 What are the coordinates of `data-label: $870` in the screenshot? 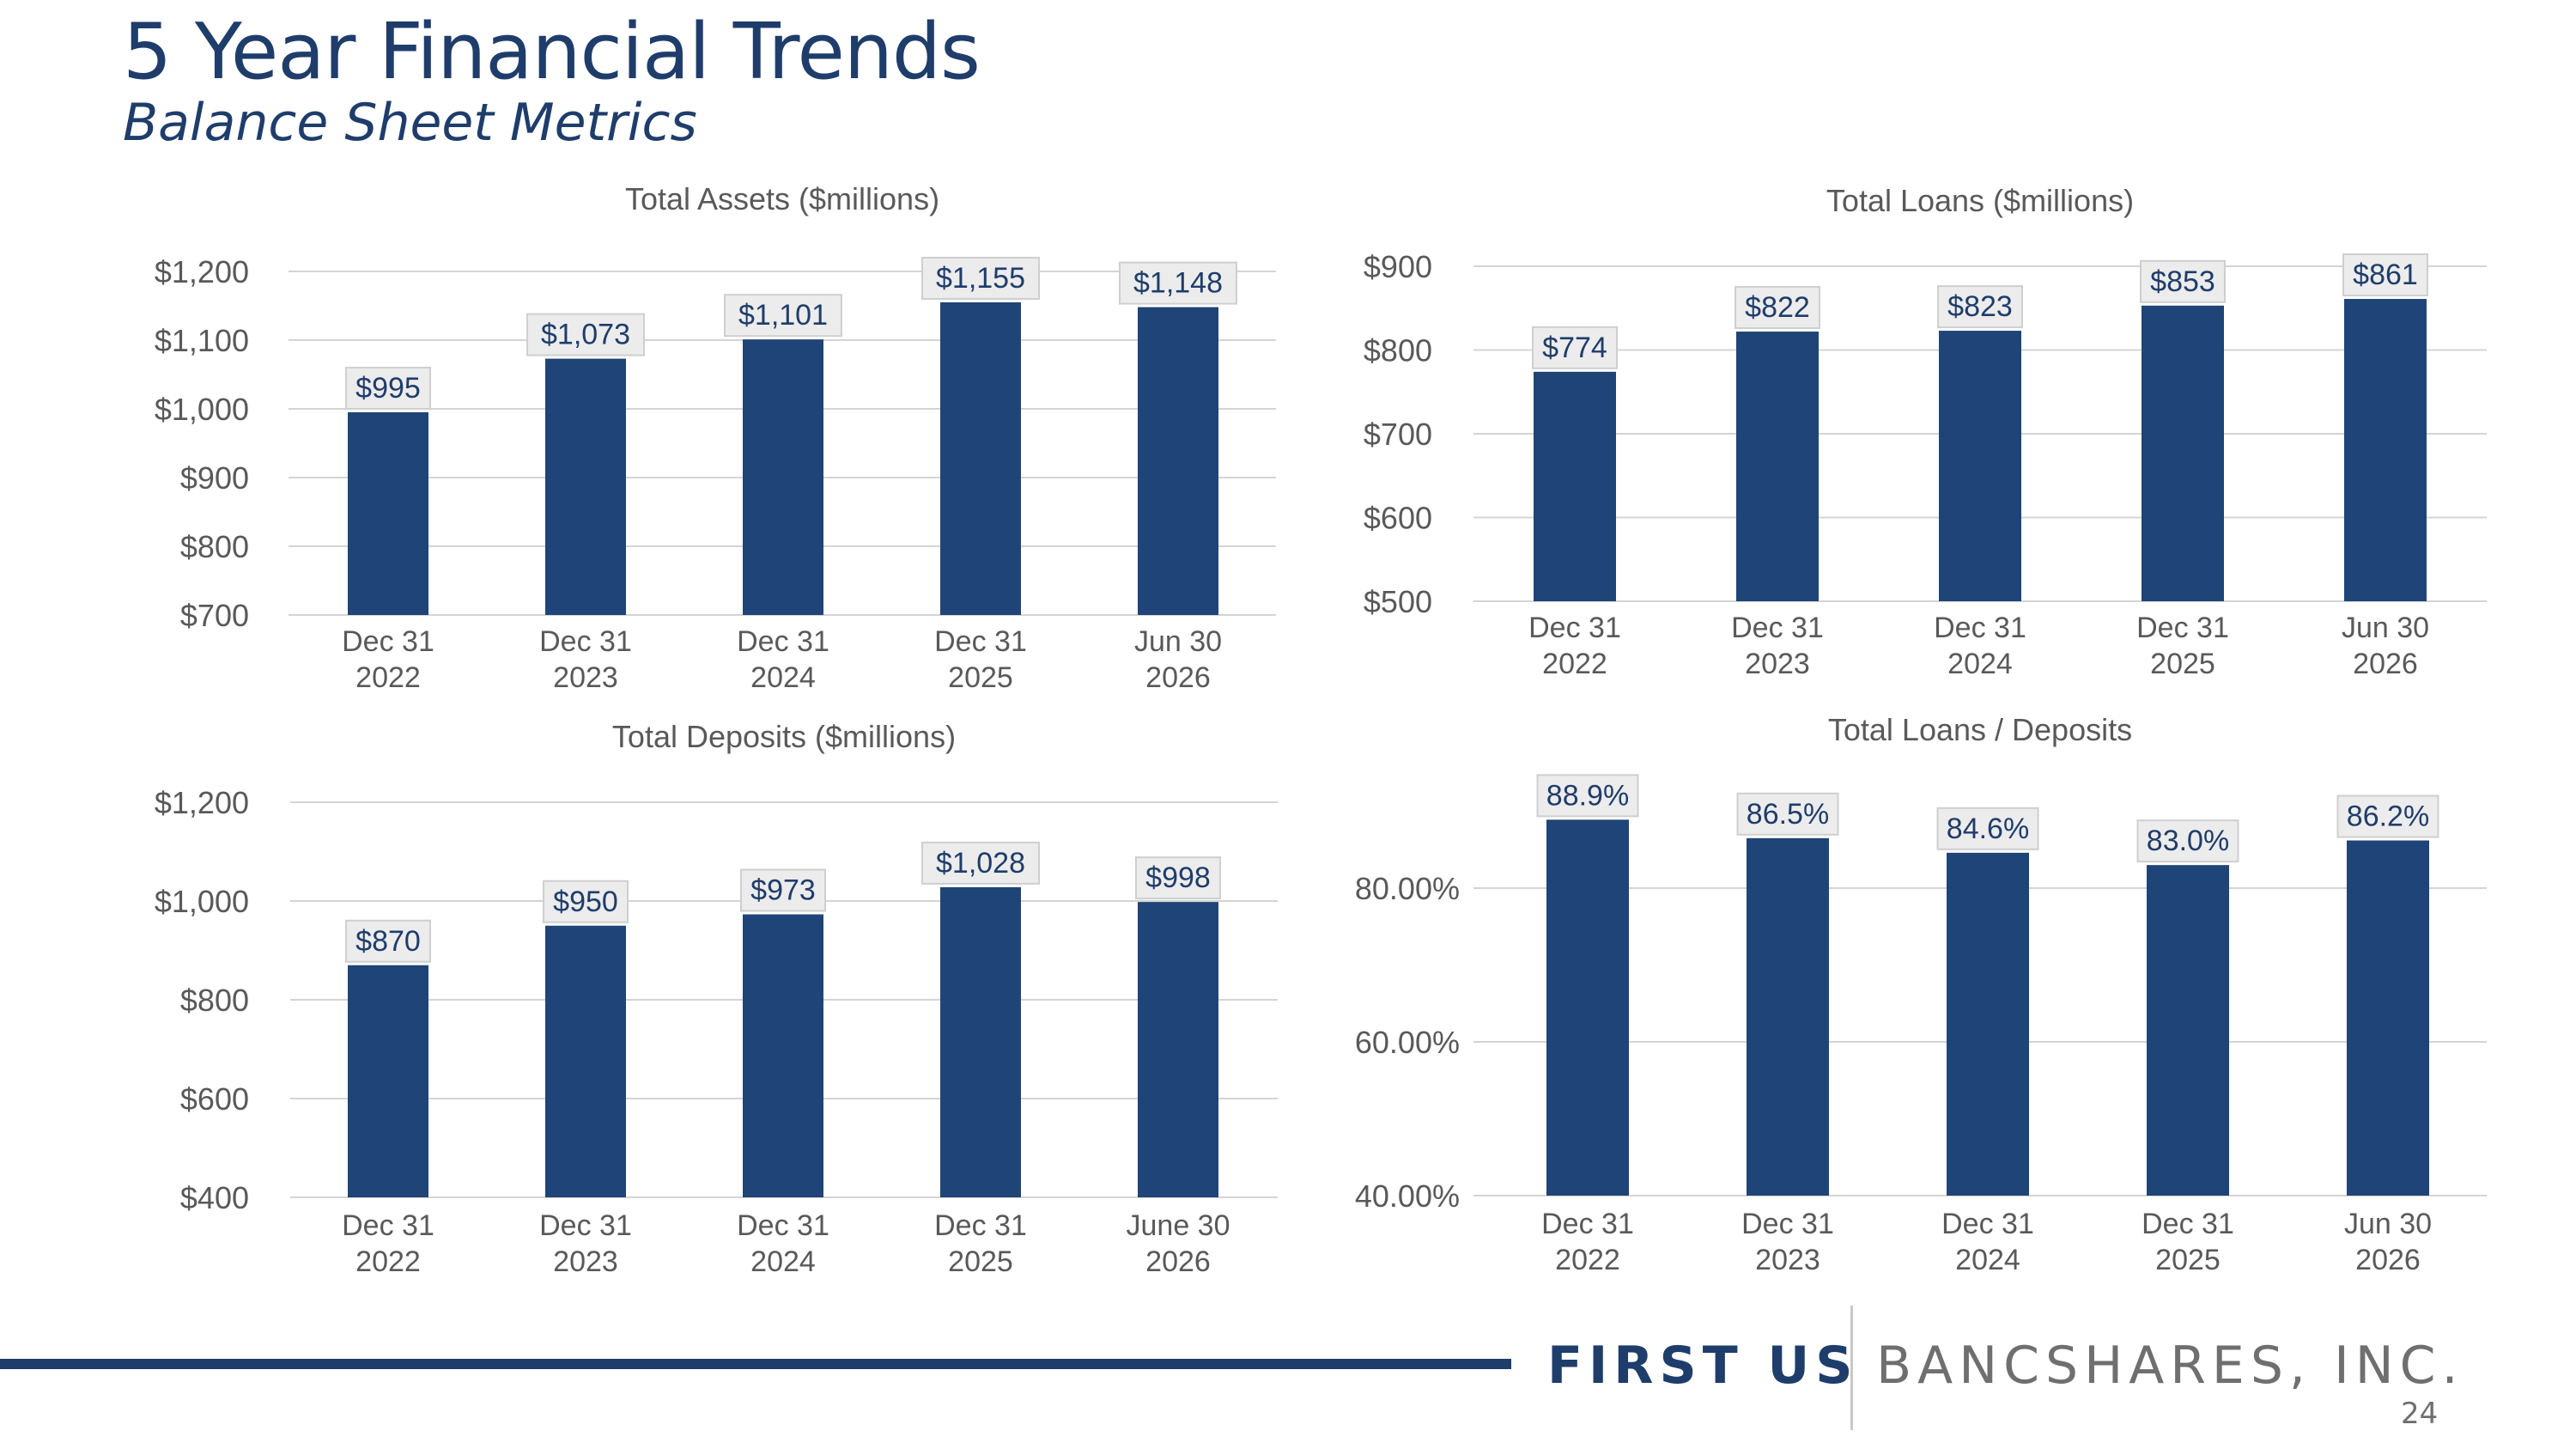 It's located at (388, 941).